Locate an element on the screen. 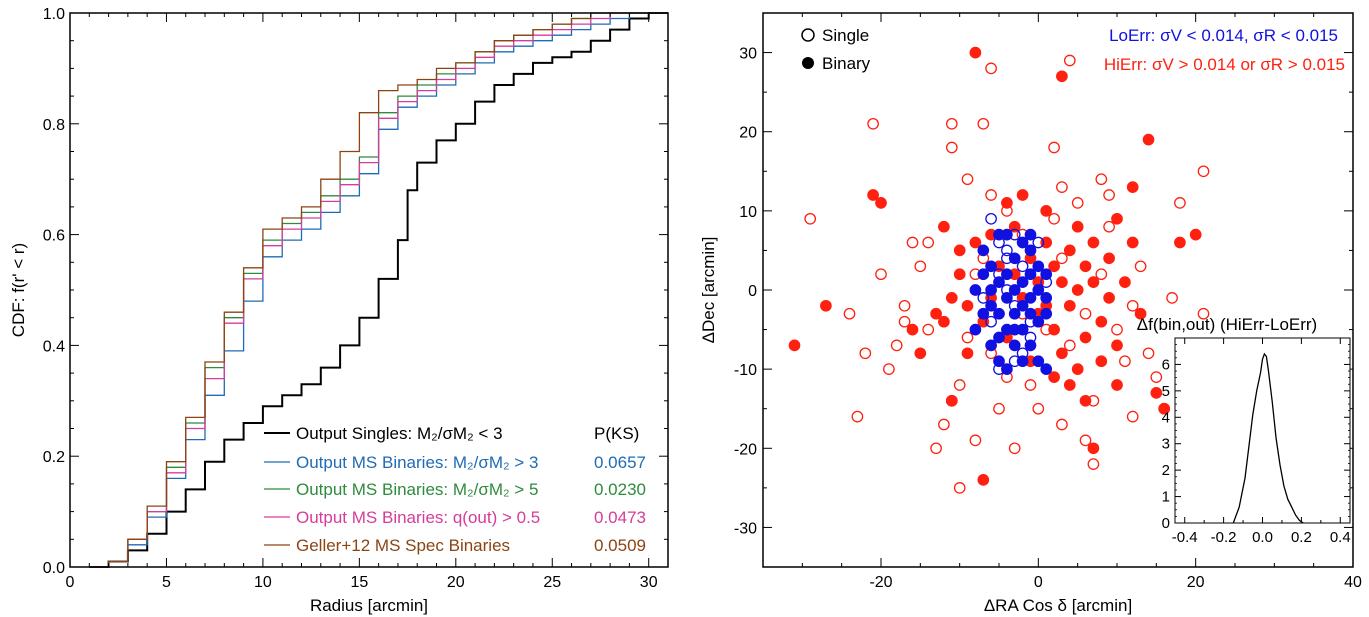  scatter-y-tick-label: 20 is located at coordinates (748, 133).